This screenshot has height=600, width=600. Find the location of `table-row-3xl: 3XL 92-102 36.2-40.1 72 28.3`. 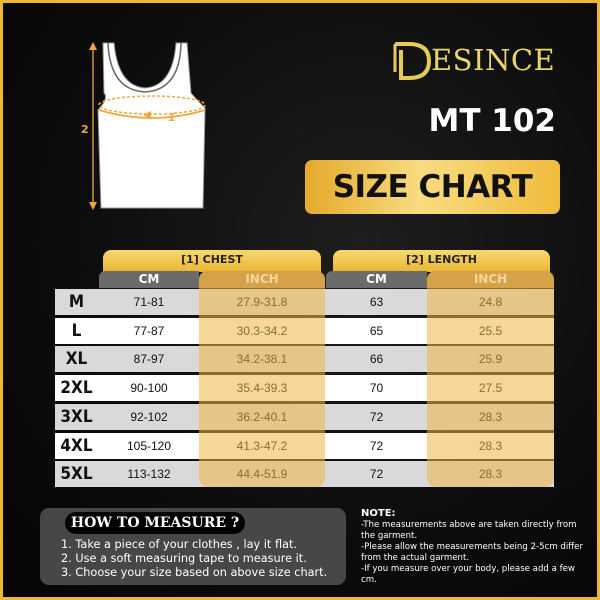

table-row-3xl: 3XL 92-102 36.2-40.1 72 28.3 is located at coordinates (304, 416).